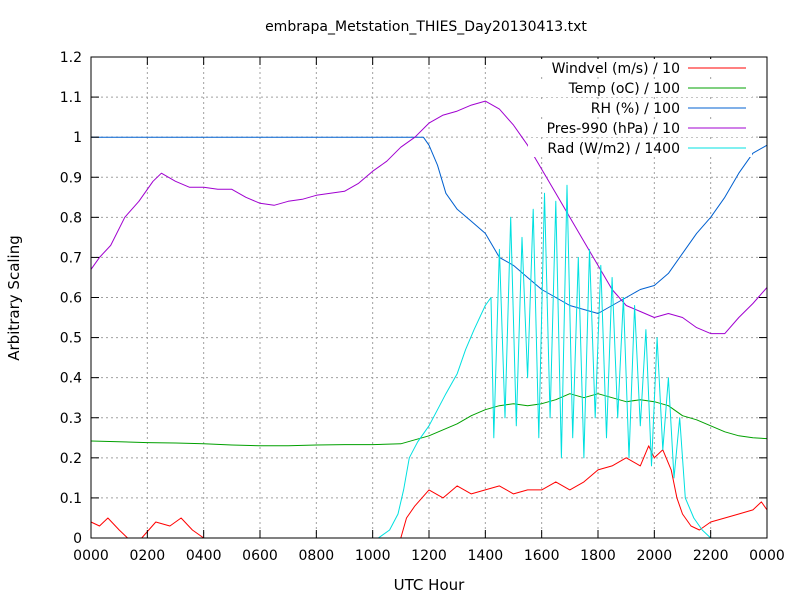 The width and height of the screenshot is (800, 600). Describe the element at coordinates (542, 556) in the screenshot. I see `x-tick-label: 1600` at that location.